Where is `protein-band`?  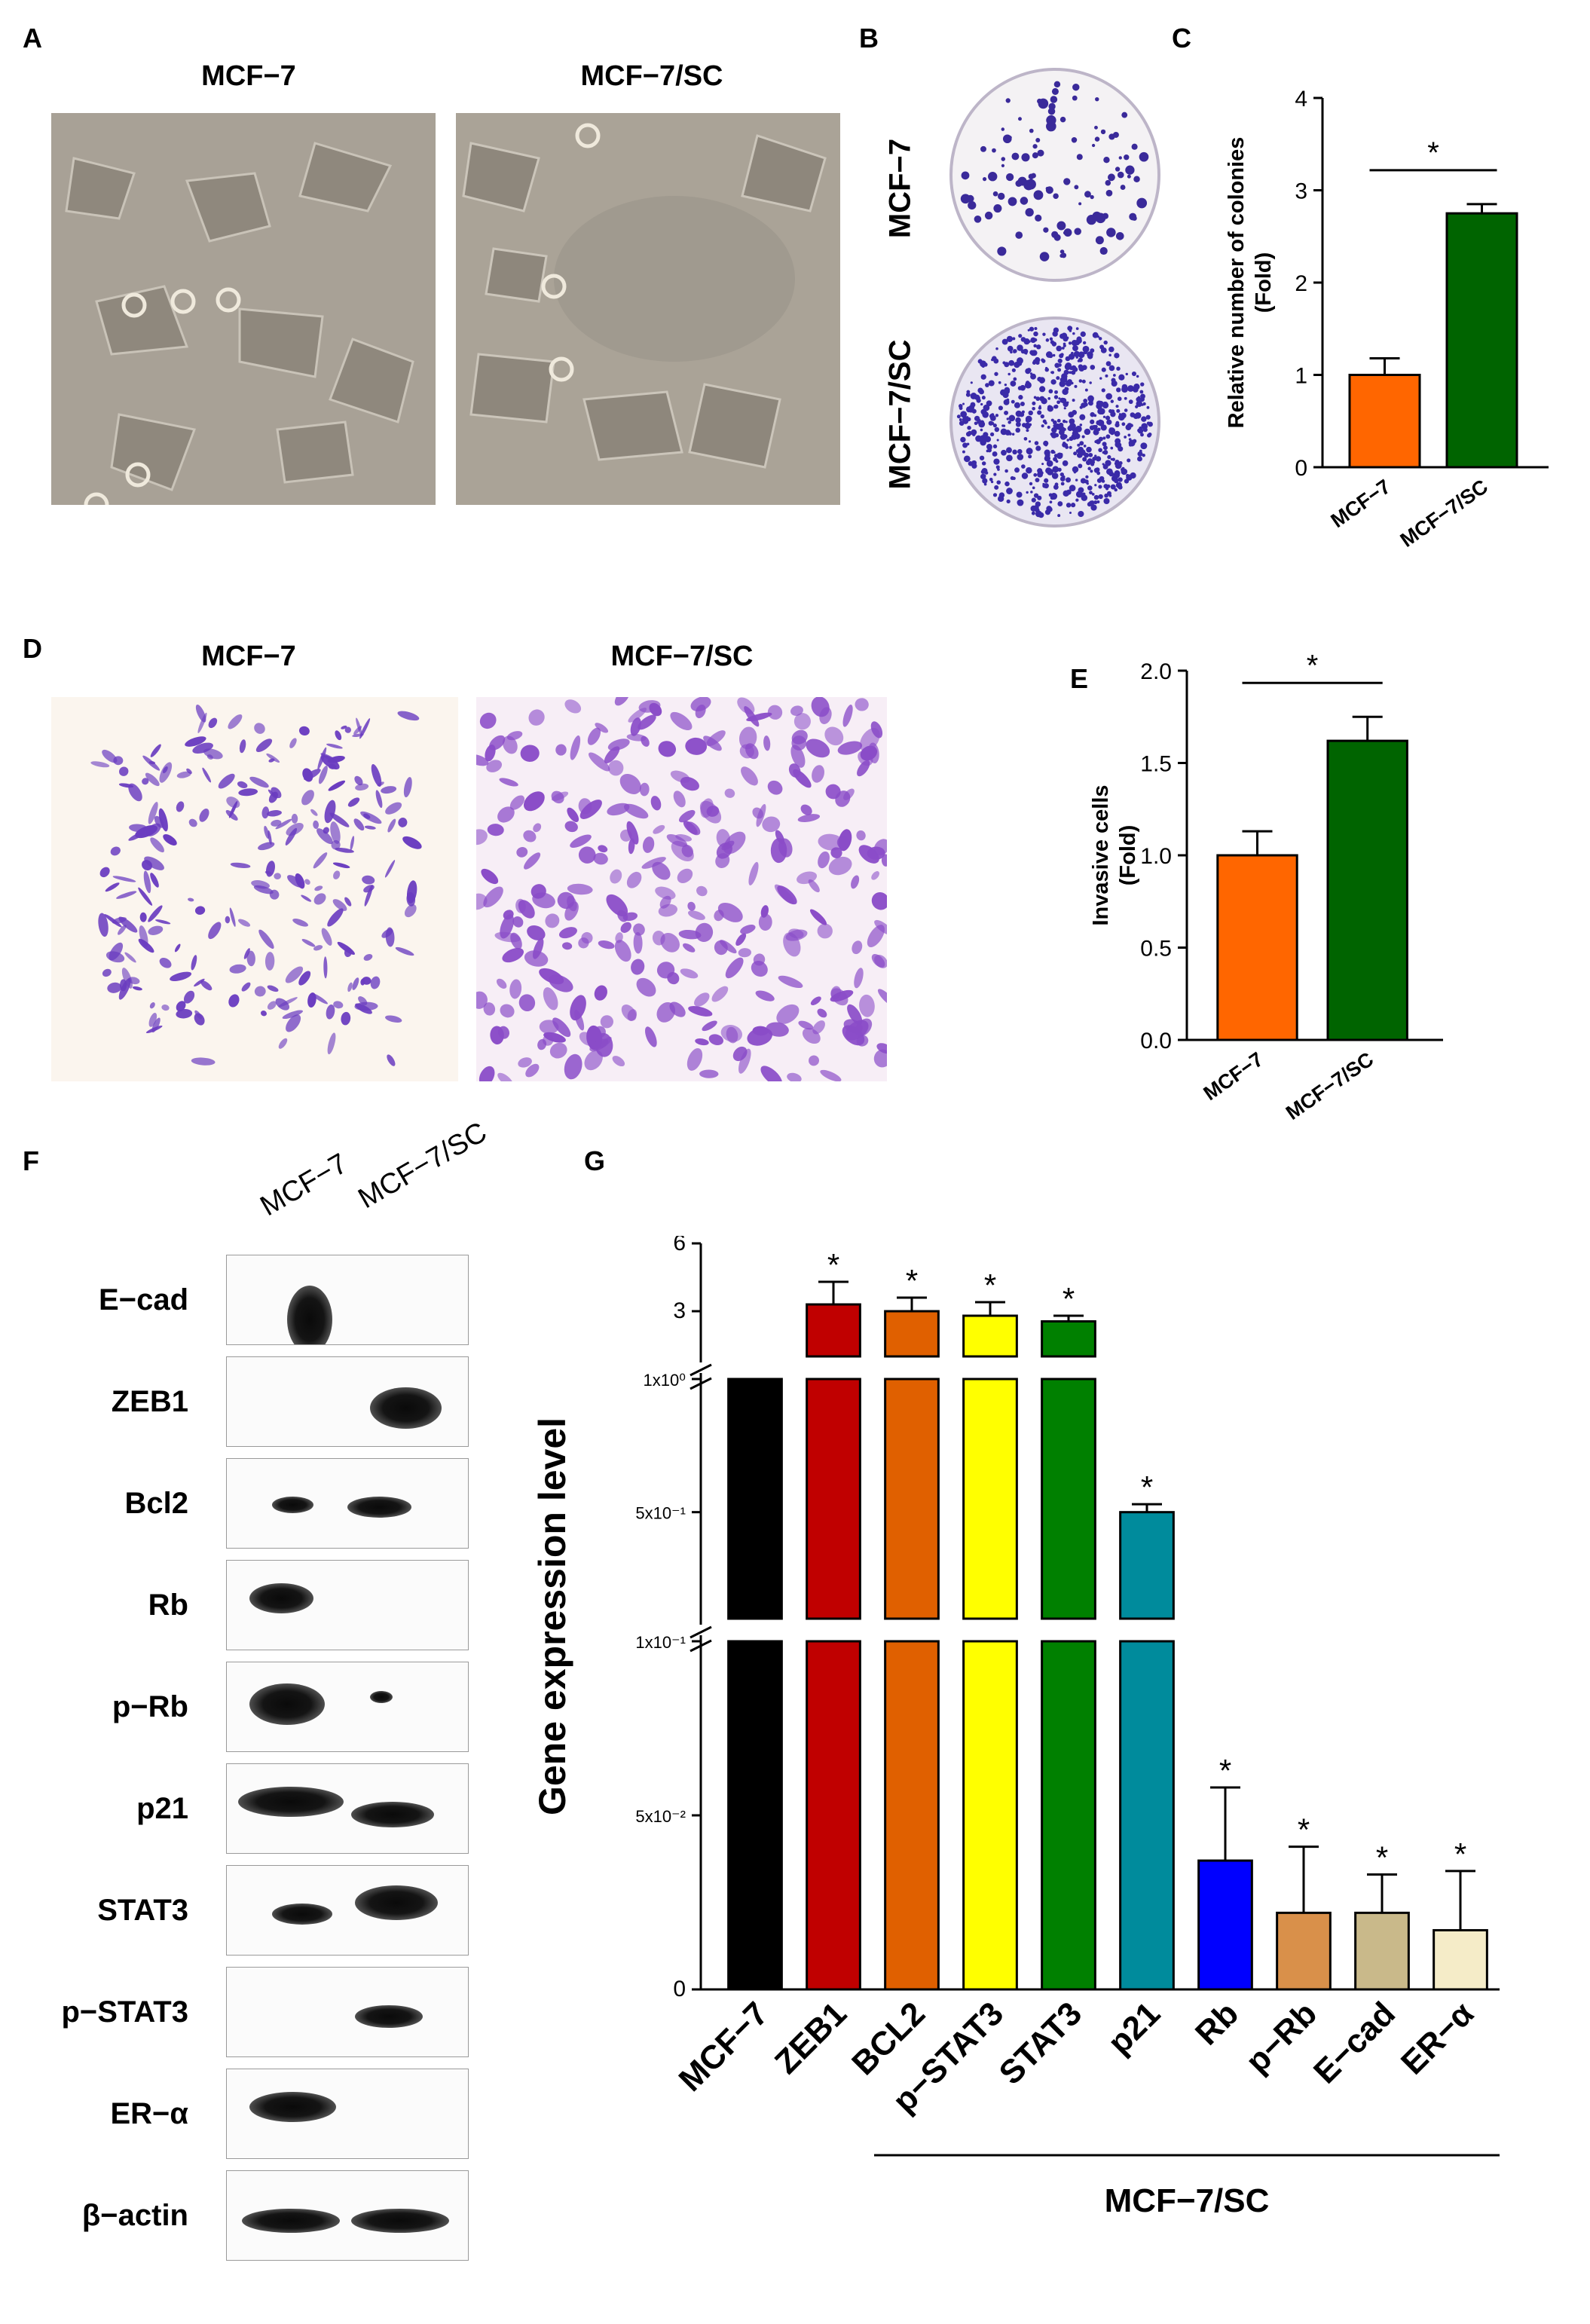 protein-band is located at coordinates (291, 1802).